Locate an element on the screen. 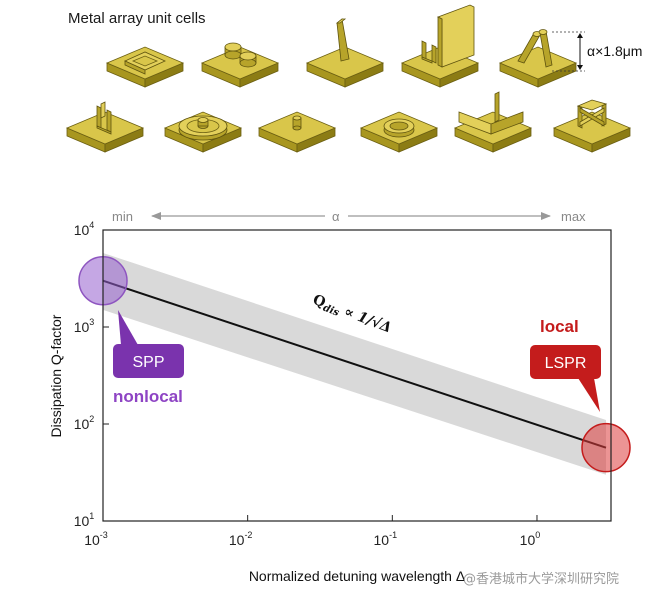 This screenshot has width=665, height=597. unit-cell-tilted-blade is located at coordinates (345, 53).